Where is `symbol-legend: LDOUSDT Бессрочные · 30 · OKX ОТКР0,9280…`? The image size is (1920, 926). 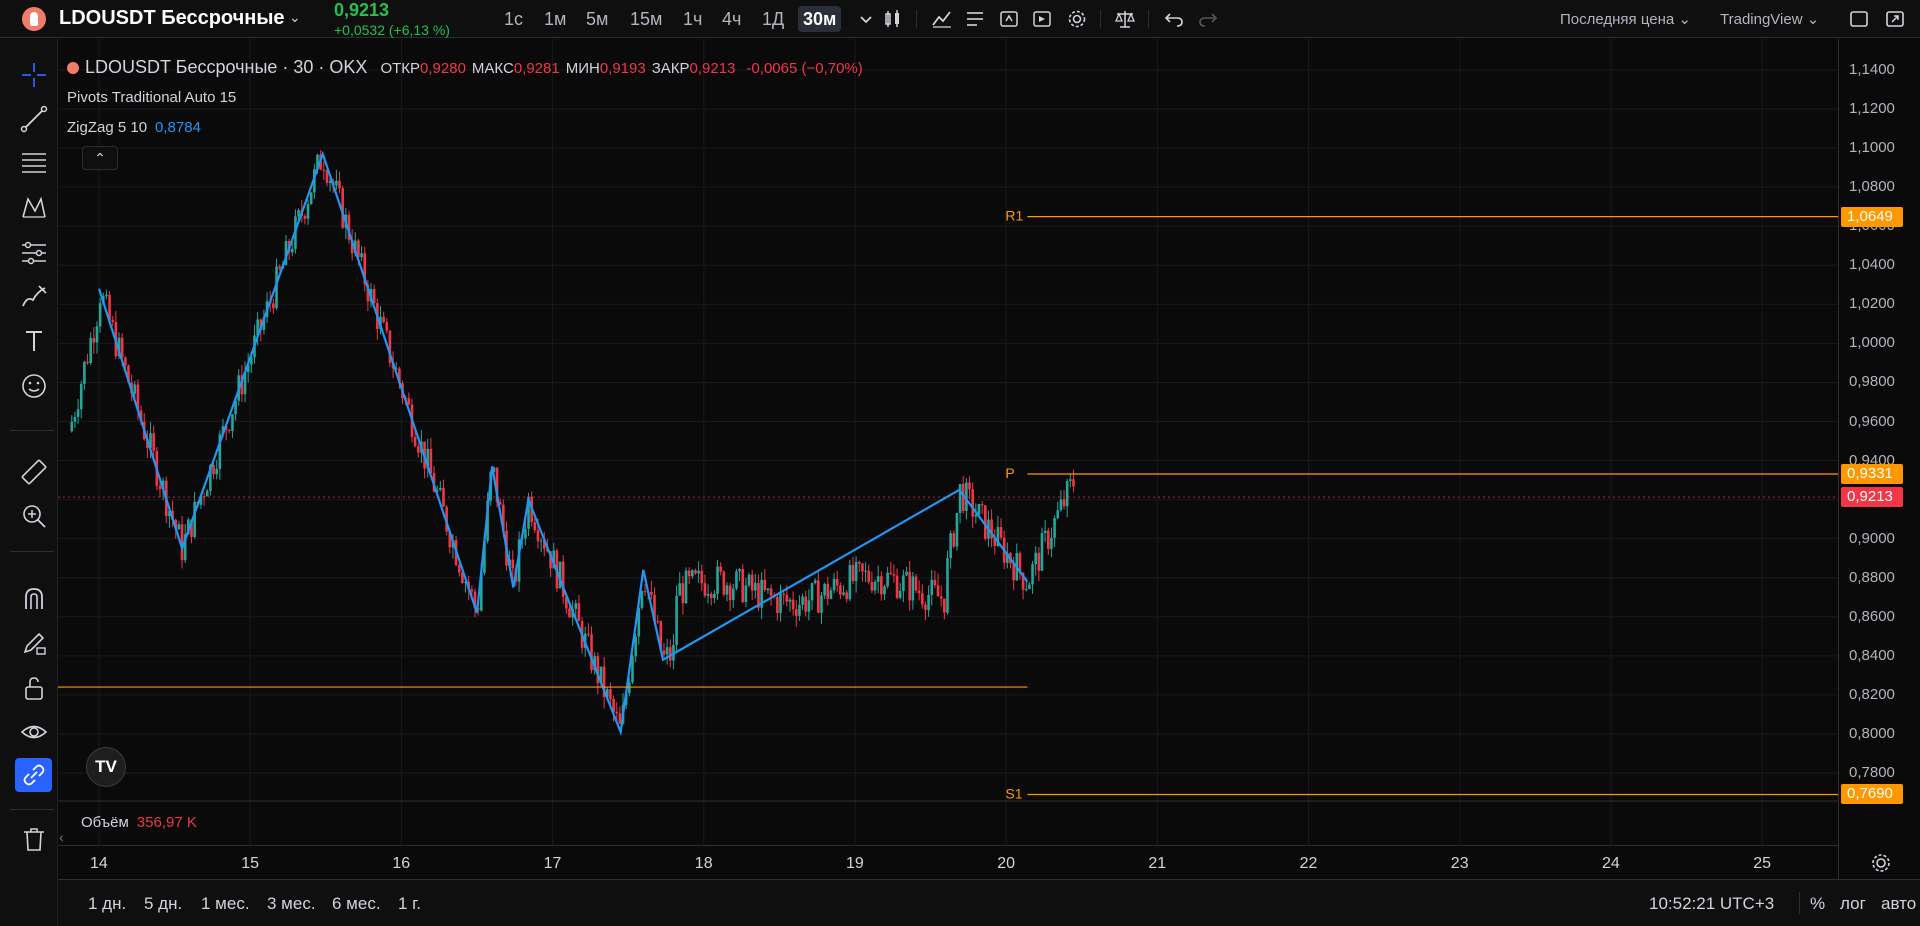 symbol-legend: LDOUSDT Бессрочные · 30 · OKX ОТКР0,9280… is located at coordinates (468, 67).